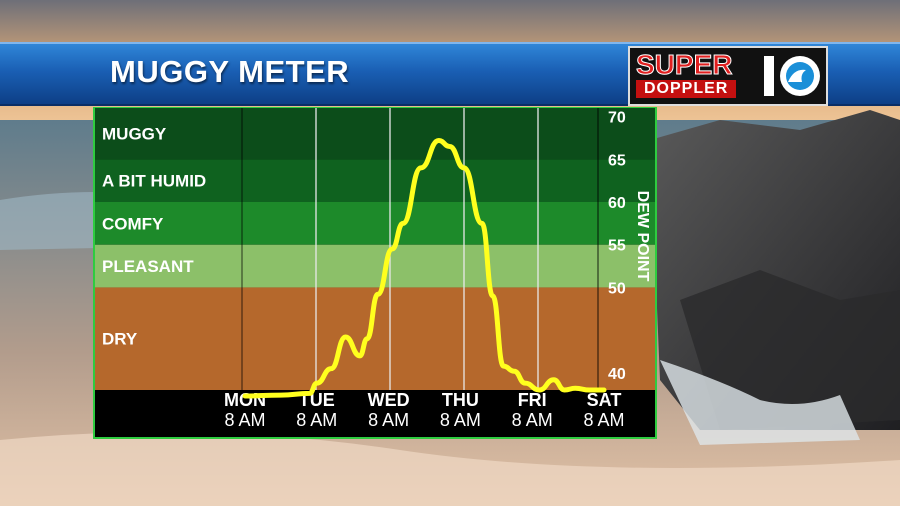  Describe the element at coordinates (375, 266) in the screenshot. I see `band-pleasant` at that location.